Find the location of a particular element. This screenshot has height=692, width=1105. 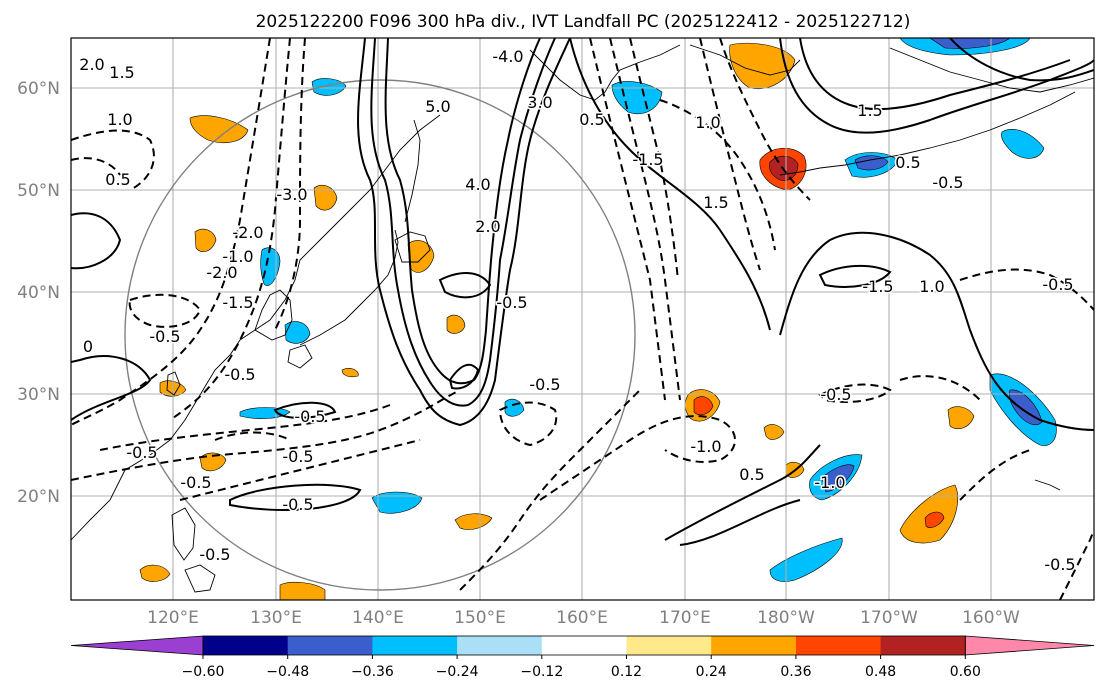

colorbar-tick-label: −0.36 is located at coordinates (372, 672).